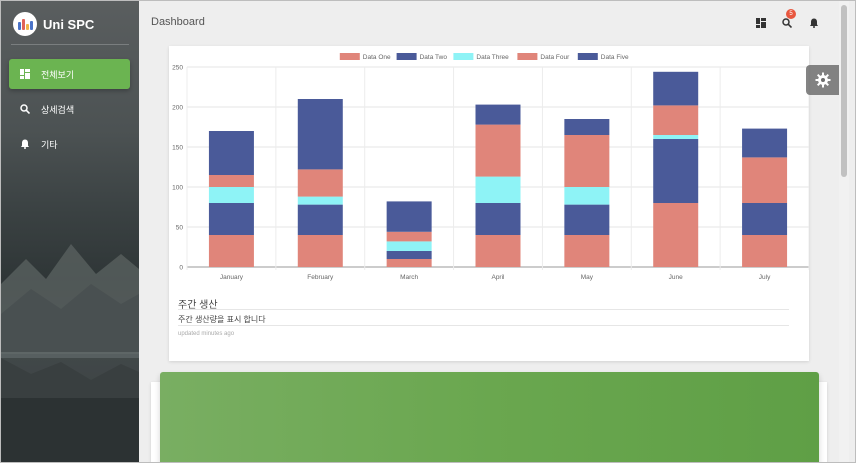 This screenshot has width=856, height=463. I want to click on brand: Uni SPC, so click(53, 24).